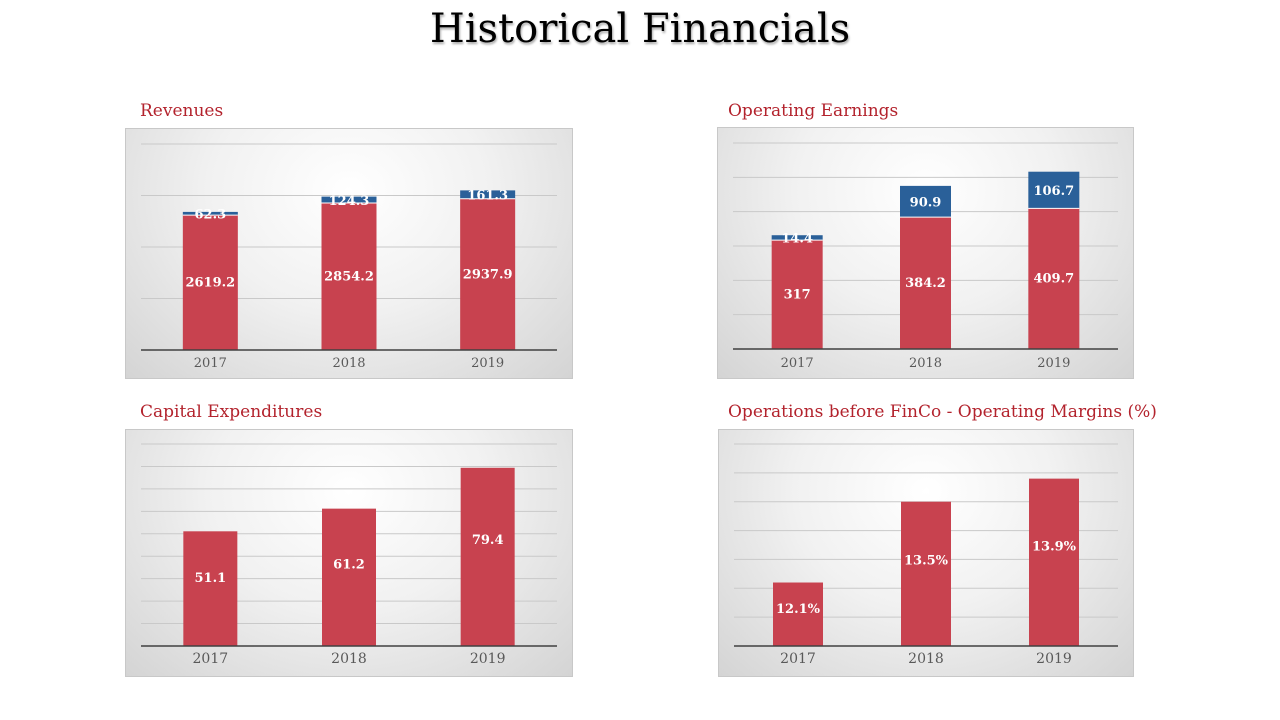  Describe the element at coordinates (640, 29) in the screenshot. I see `page-title: Historical Financials` at that location.